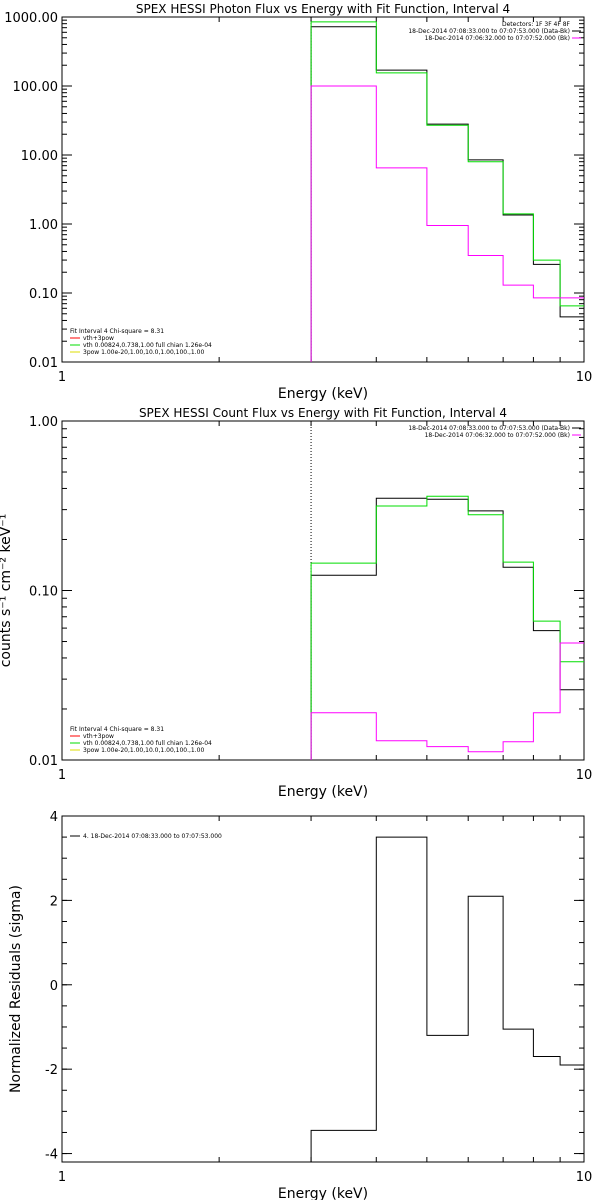  What do you see at coordinates (54, 986) in the screenshot?
I see `y-tick-label: 0` at bounding box center [54, 986].